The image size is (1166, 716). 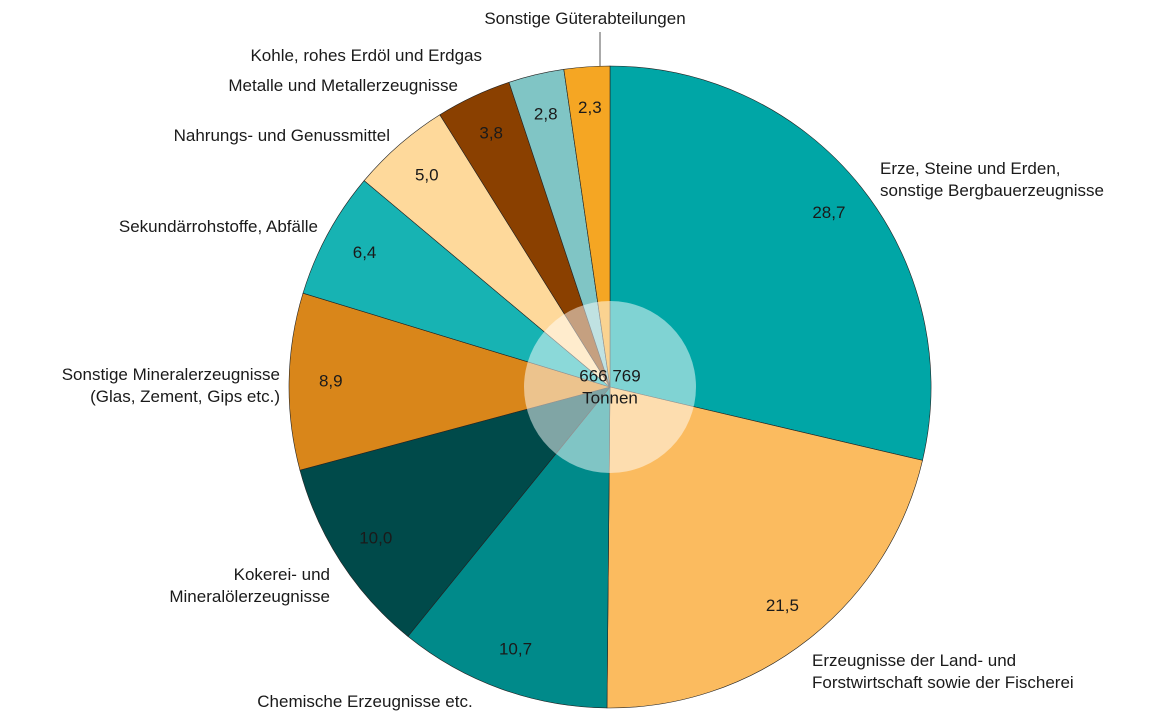 What do you see at coordinates (331, 381) in the screenshot?
I see `value-label: 8,9` at bounding box center [331, 381].